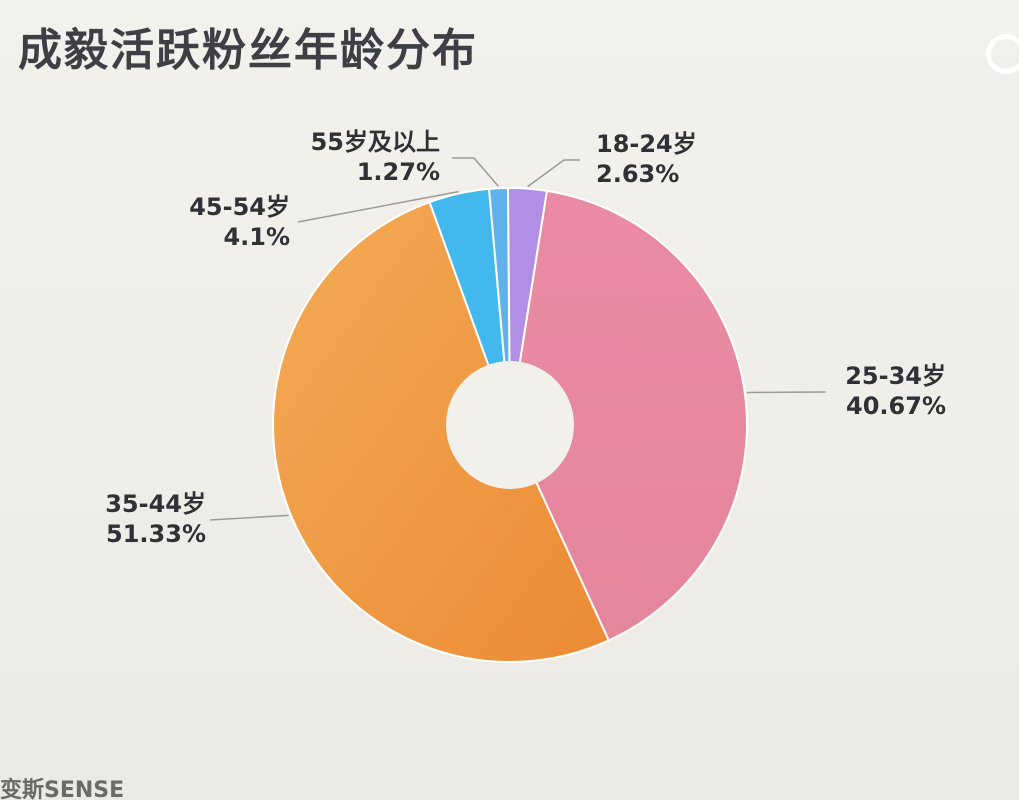  I want to click on label-25-34-category: 25-34岁, so click(895, 376).